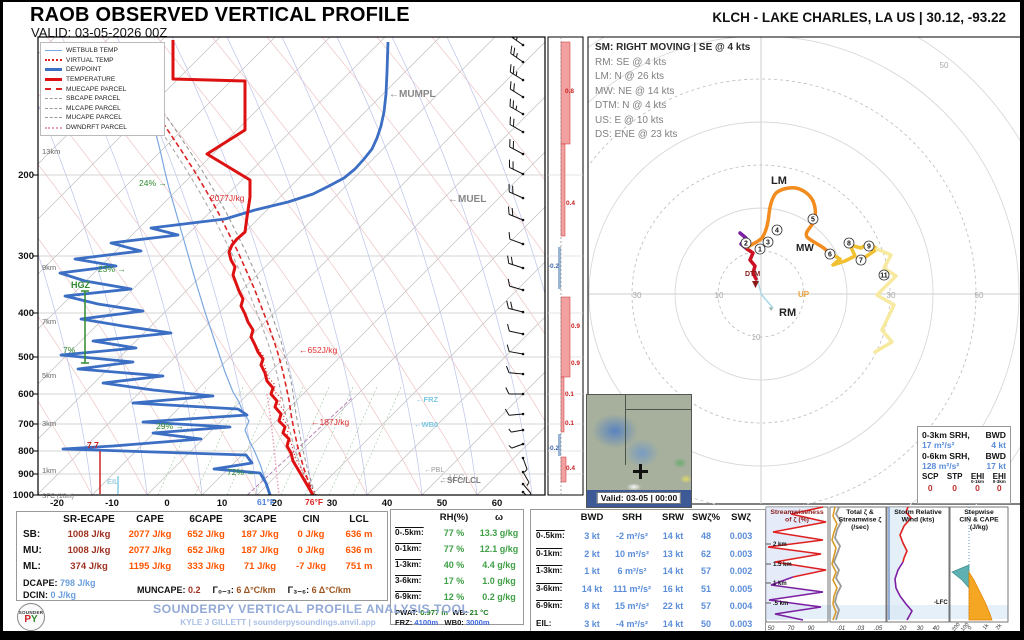 The height and width of the screenshot is (640, 1024). Describe the element at coordinates (460, 612) in the screenshot. I see `wb-label: WB:` at that location.